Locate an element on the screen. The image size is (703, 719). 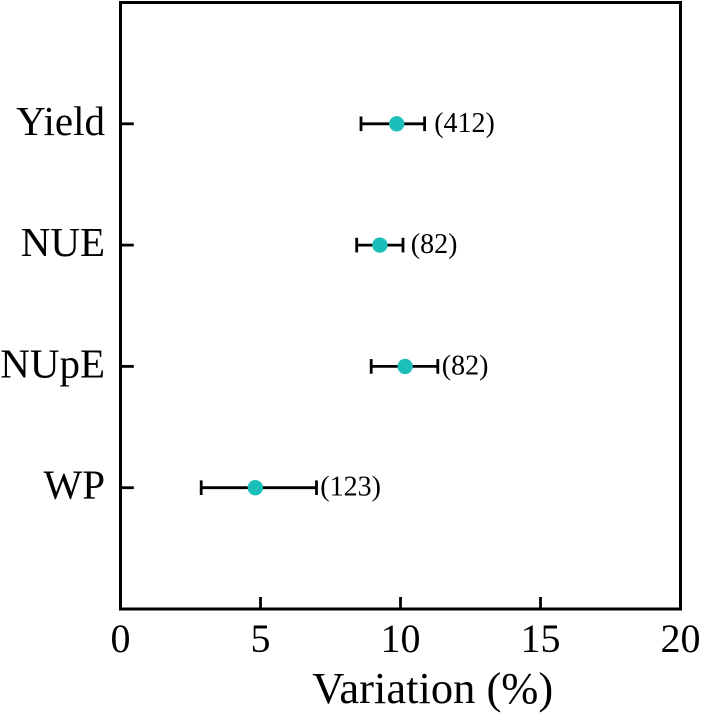
svg-text: 5 is located at coordinates (261, 638).